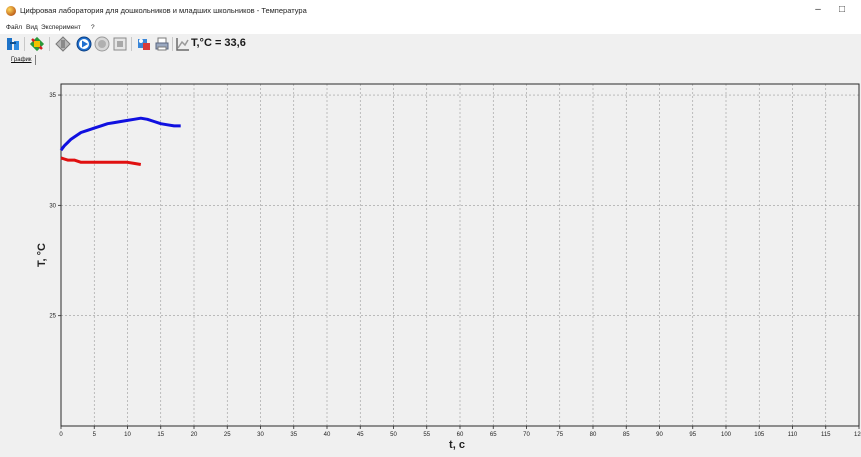 This screenshot has width=861, height=457. Describe the element at coordinates (430, 60) in the screenshot. I see `tab-strip: График` at that location.